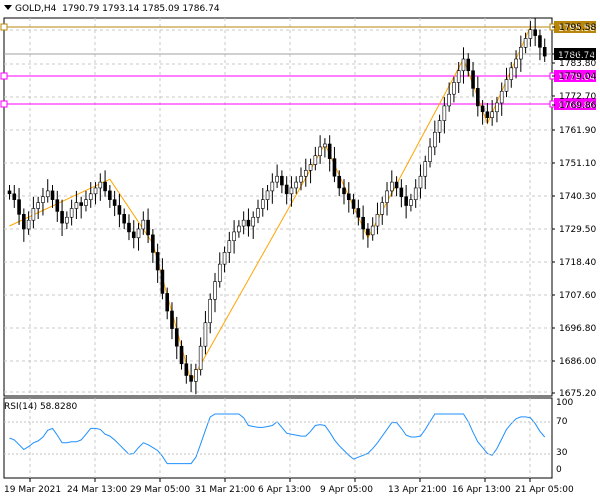 This screenshot has width=600, height=500. I want to click on price-tick-label: 1795.58, so click(577, 28).